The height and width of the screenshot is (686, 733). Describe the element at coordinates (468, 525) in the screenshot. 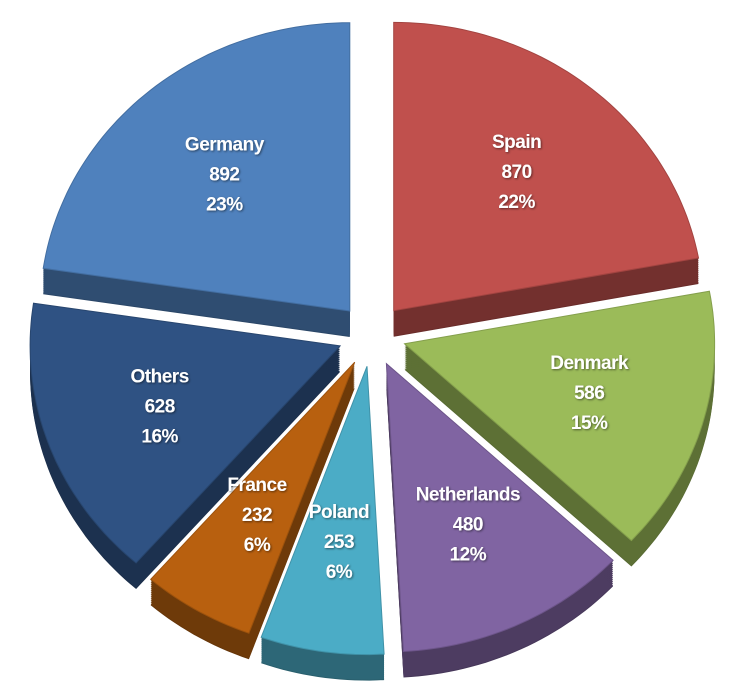

I see `slice-value: 480` at that location.